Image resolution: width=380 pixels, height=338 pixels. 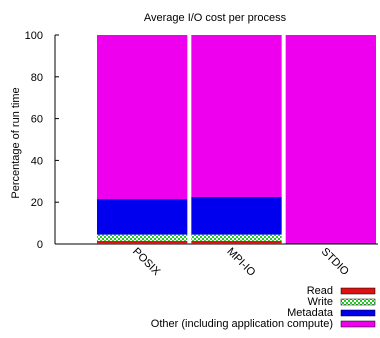 I want to click on legend-label: Write, so click(x=320, y=302).